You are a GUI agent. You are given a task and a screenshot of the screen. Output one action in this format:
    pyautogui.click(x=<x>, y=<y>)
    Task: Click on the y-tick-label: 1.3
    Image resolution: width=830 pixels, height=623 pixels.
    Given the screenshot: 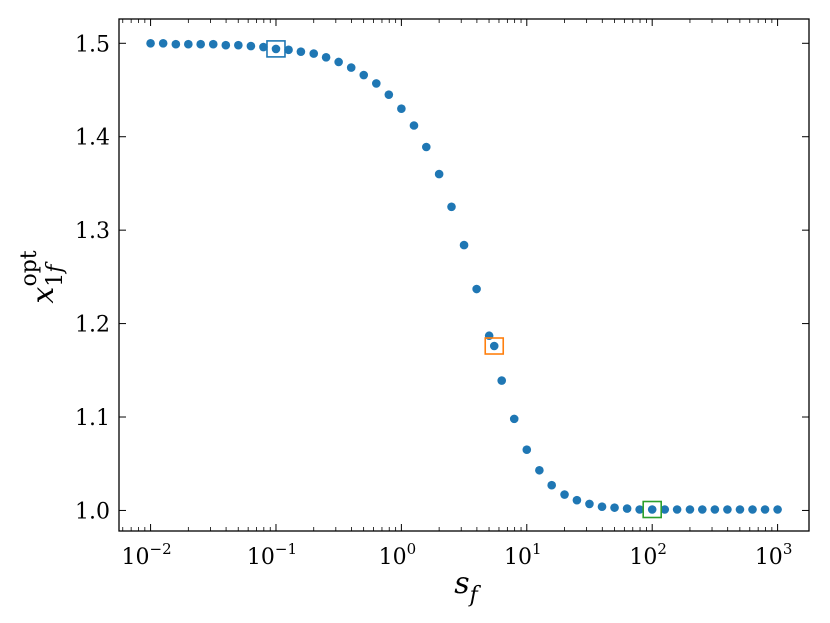 What is the action you would take?
    pyautogui.click(x=92, y=231)
    